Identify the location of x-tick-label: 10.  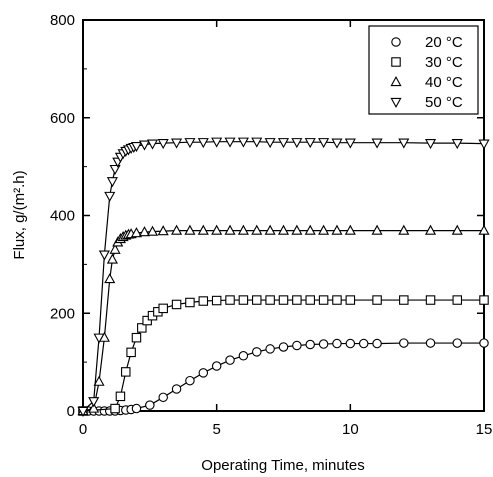
(350, 429).